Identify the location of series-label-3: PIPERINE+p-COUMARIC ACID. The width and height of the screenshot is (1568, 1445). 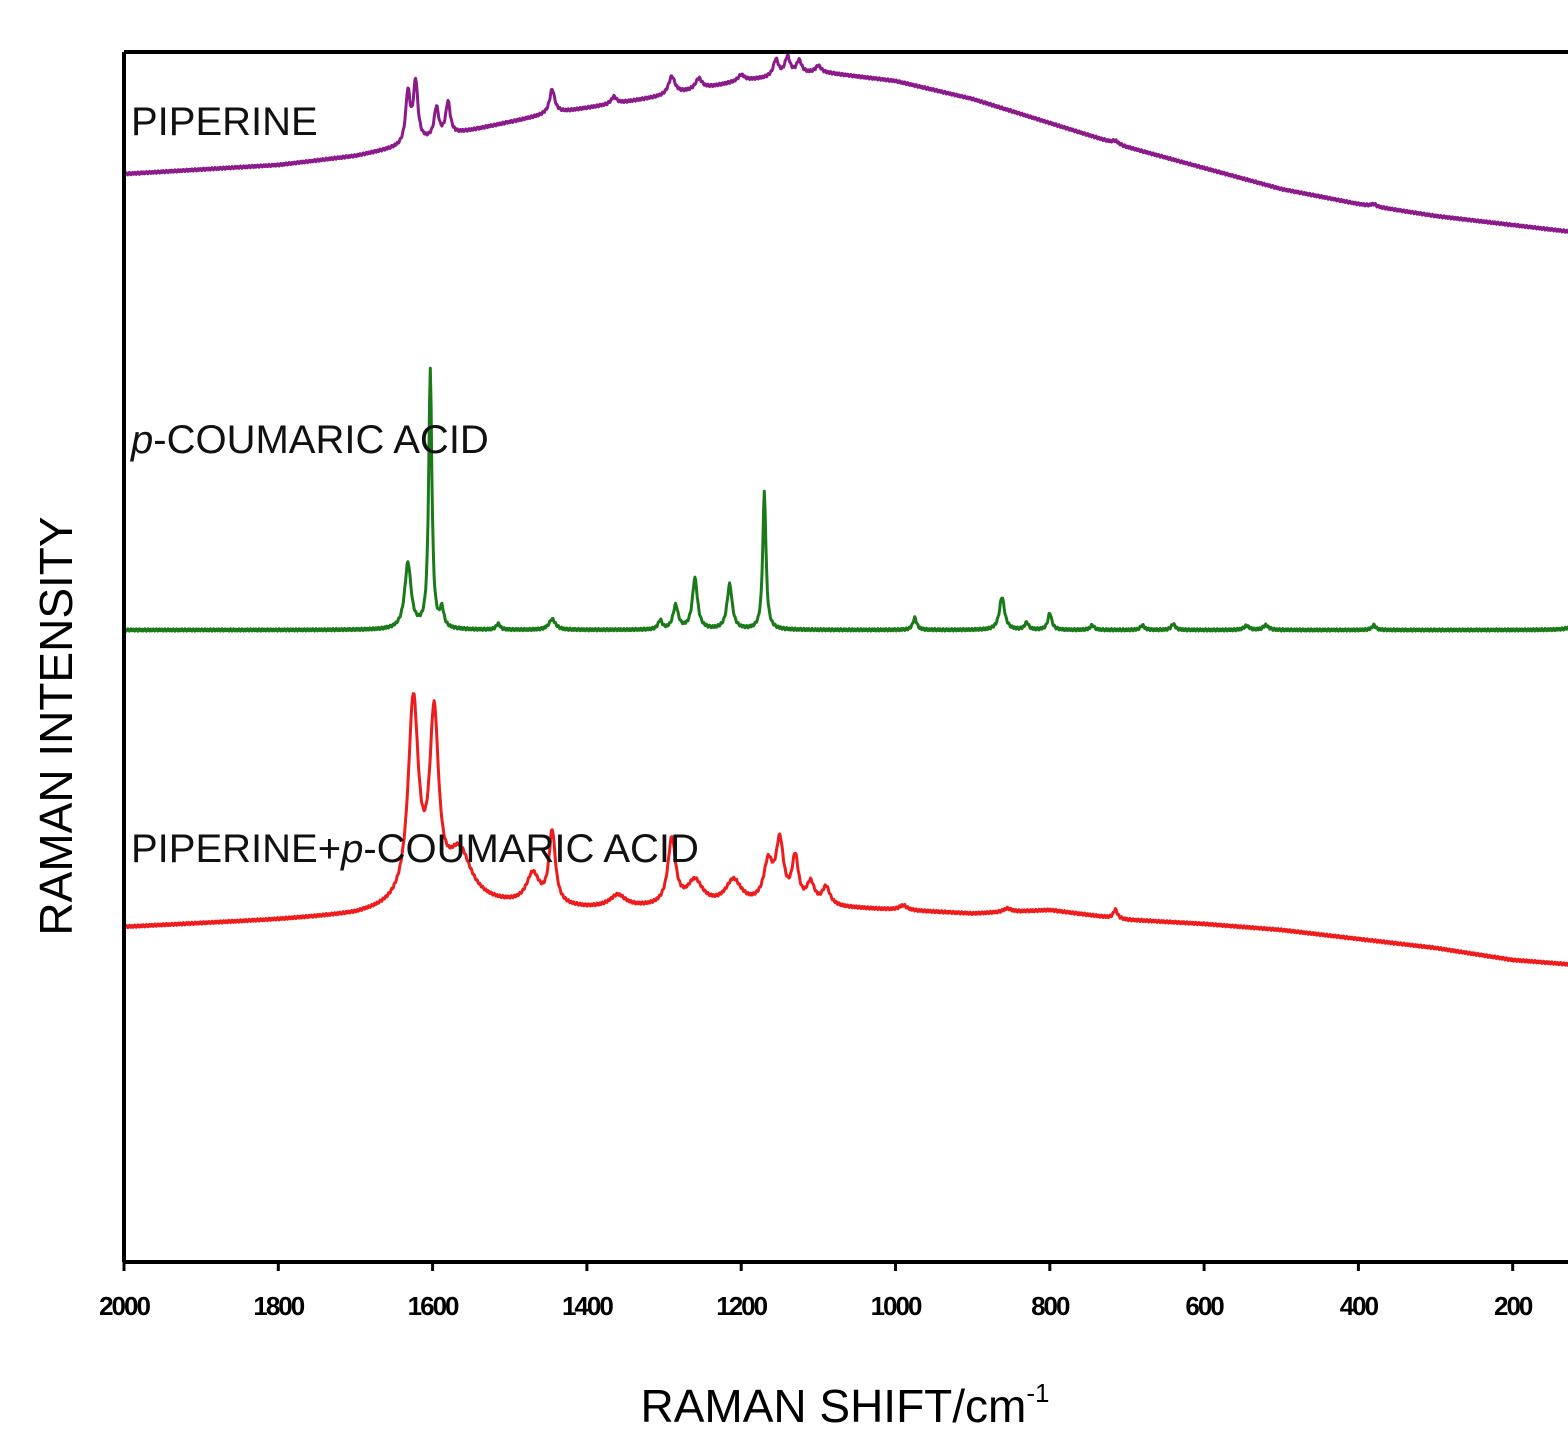
(415, 849).